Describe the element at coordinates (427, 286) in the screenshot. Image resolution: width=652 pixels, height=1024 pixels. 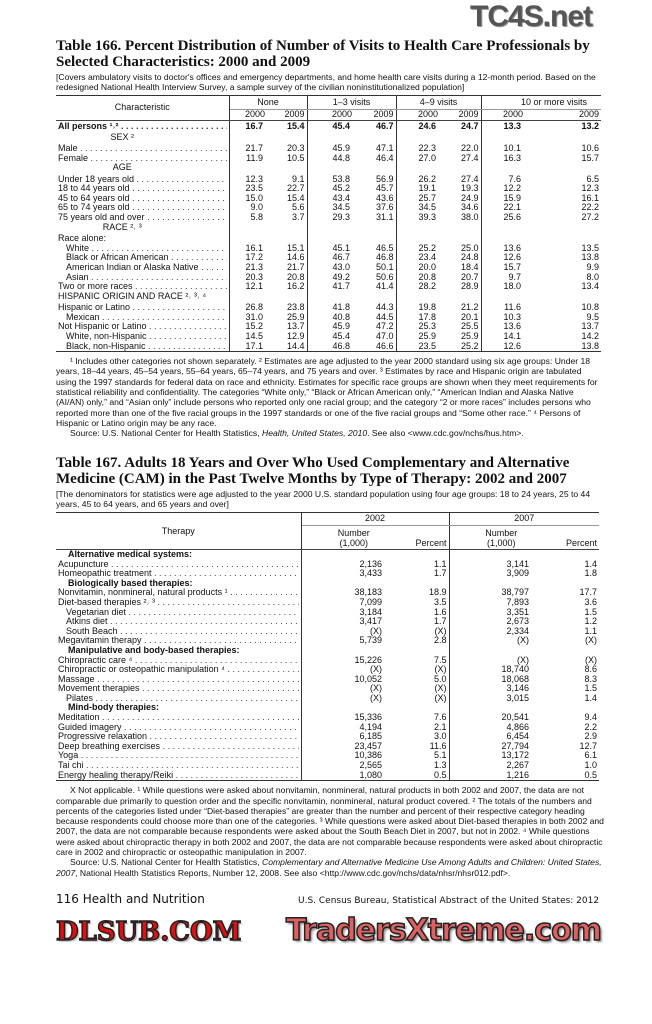
I see `cell-value: 28.2` at that location.